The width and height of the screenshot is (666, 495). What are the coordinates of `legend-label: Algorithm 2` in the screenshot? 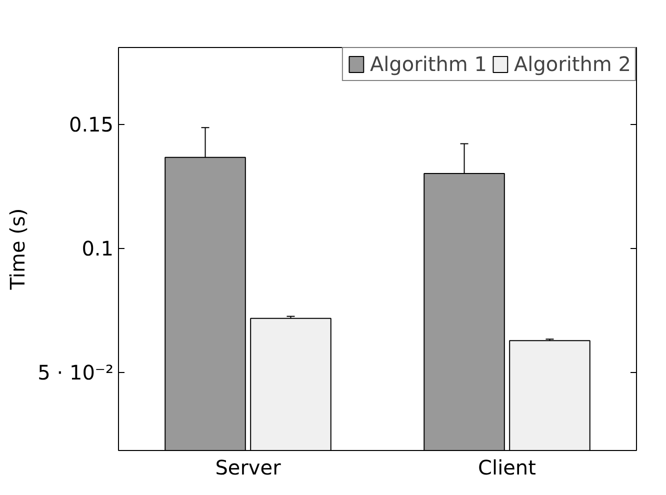 It's located at (572, 64).